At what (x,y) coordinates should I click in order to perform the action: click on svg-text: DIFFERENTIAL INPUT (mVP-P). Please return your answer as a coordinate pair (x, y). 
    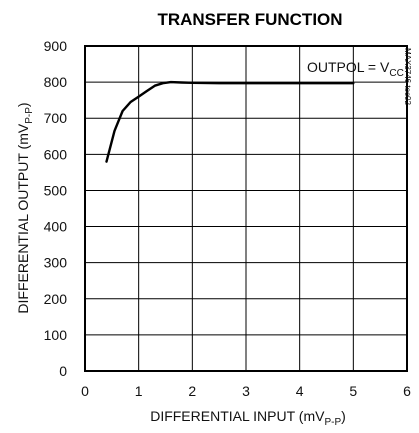
    Looking at the image, I should click on (248, 418).